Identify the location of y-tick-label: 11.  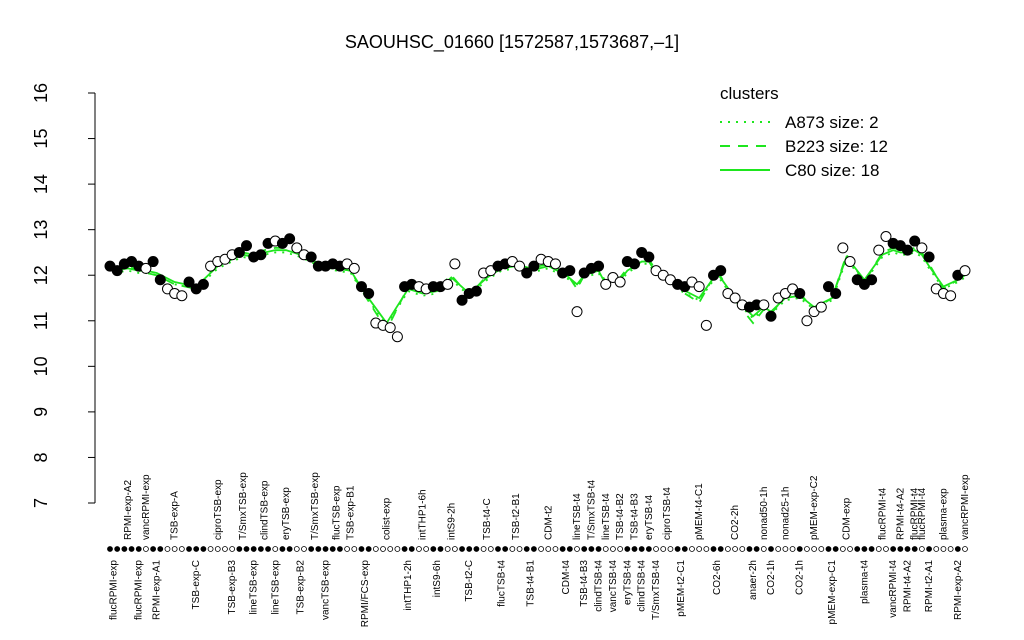
(41, 320).